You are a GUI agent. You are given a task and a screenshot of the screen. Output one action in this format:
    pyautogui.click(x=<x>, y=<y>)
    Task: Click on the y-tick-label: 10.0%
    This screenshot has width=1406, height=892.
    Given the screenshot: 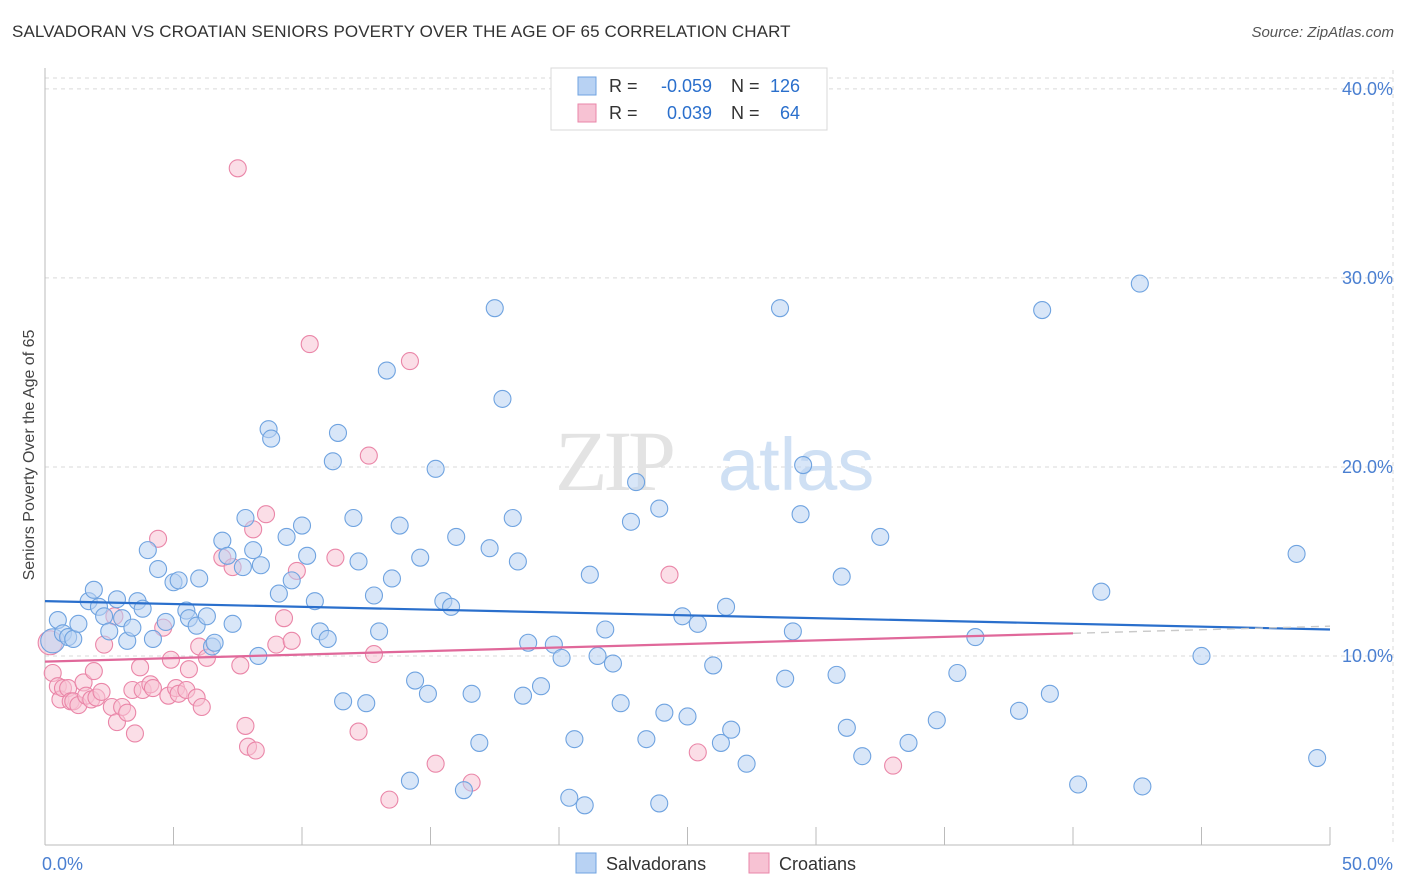 What is the action you would take?
    pyautogui.click(x=1367, y=656)
    